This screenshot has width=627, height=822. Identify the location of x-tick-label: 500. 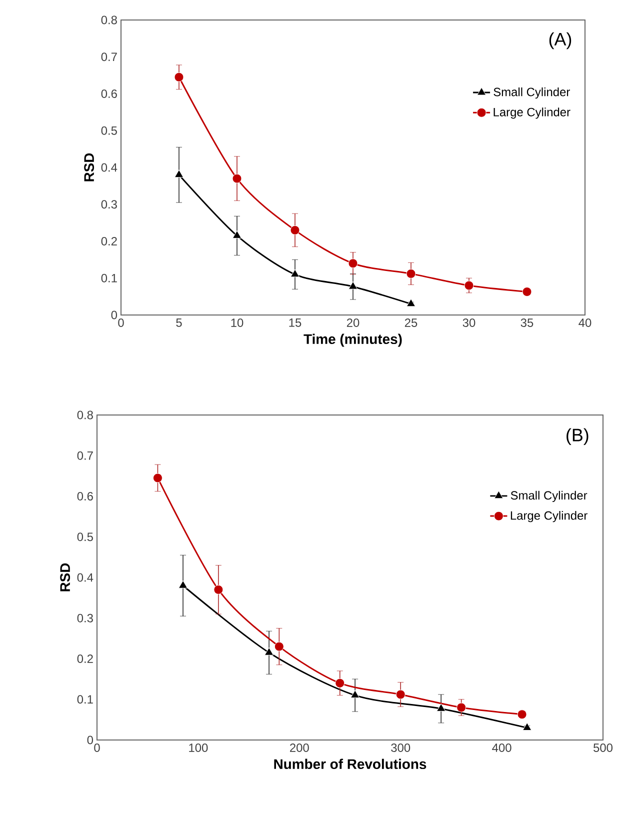
(603, 748).